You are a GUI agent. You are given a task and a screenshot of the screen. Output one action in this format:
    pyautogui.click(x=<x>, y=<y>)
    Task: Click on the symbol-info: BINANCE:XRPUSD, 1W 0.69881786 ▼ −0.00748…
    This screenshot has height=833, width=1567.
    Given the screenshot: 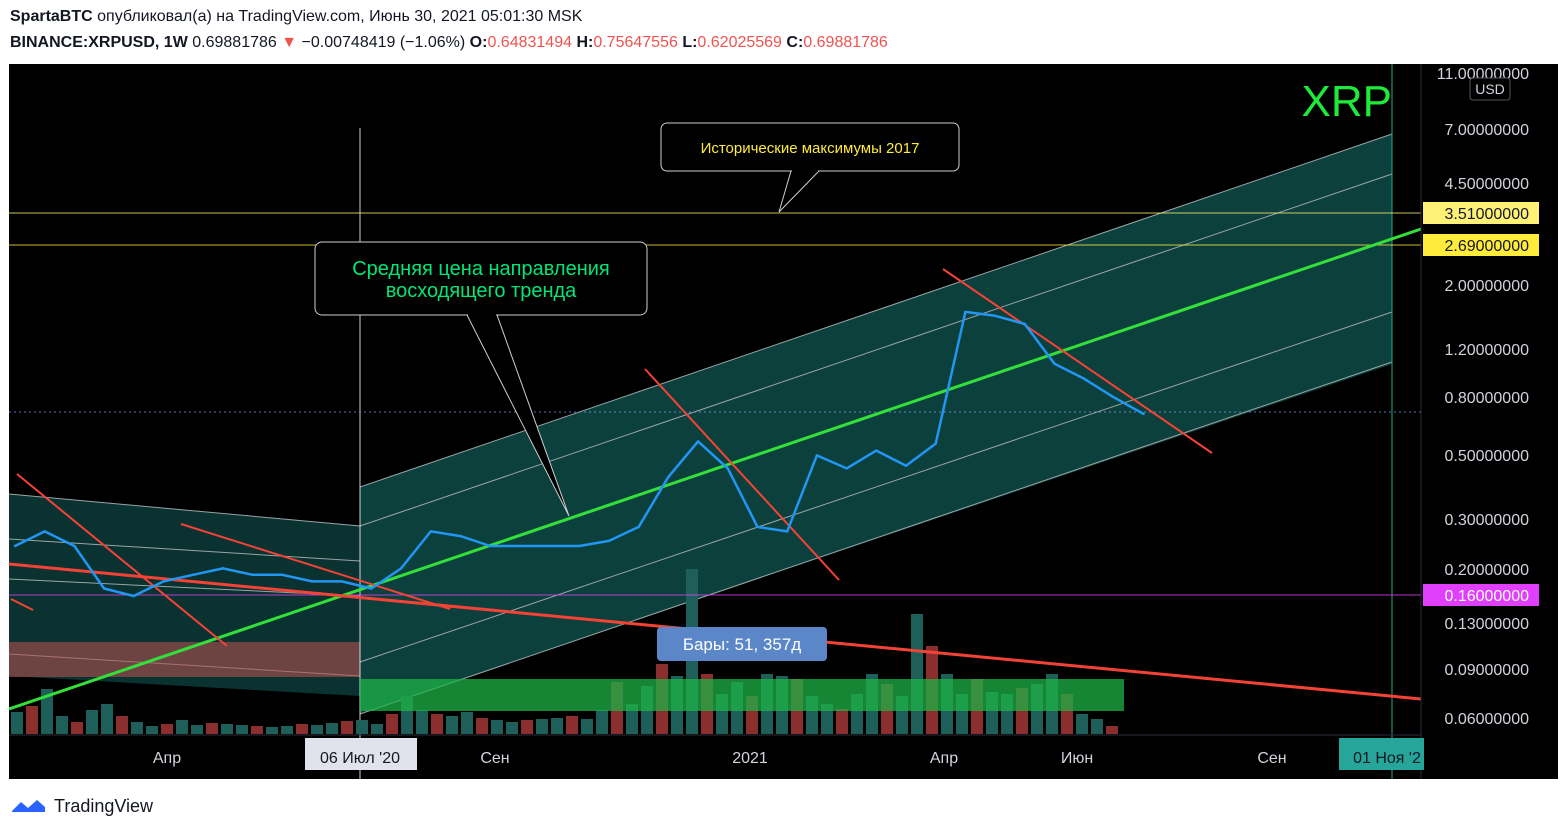 What is the action you would take?
    pyautogui.click(x=449, y=43)
    